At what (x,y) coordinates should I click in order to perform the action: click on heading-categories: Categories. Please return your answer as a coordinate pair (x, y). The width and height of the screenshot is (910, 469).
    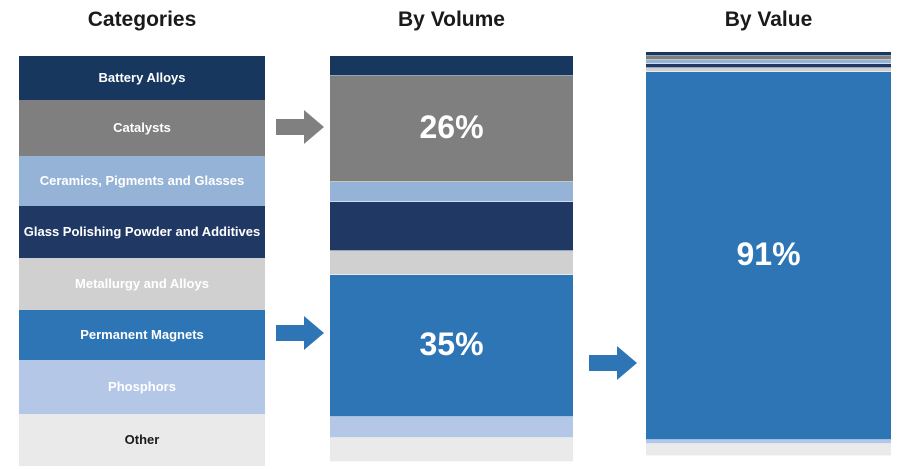
    Looking at the image, I should click on (142, 19).